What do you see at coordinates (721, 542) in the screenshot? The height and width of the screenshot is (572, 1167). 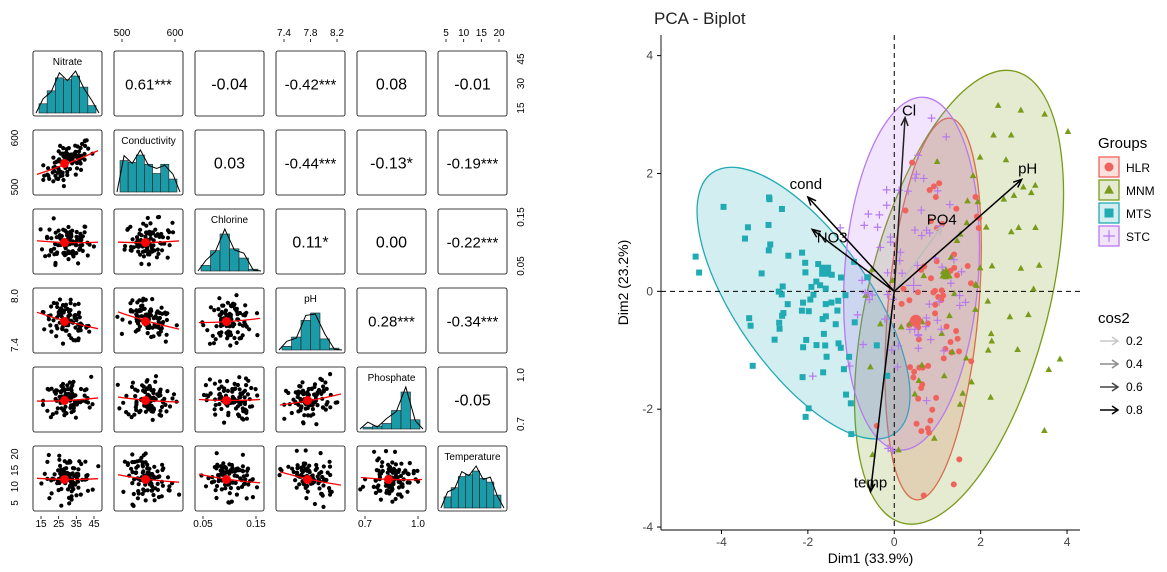 I see `x-tick-label: -4` at bounding box center [721, 542].